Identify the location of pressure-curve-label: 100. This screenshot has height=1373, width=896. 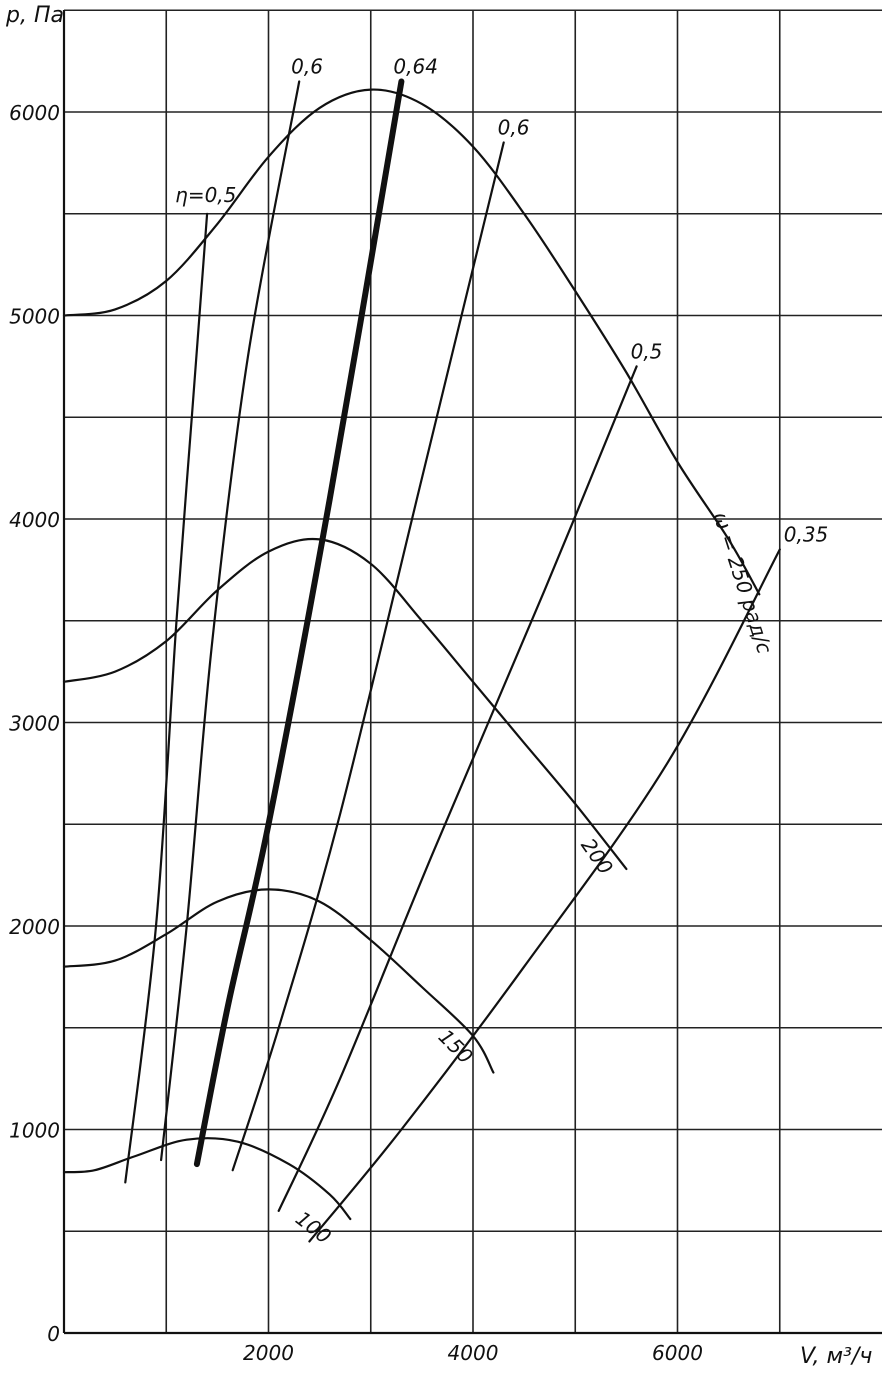
(313, 1227).